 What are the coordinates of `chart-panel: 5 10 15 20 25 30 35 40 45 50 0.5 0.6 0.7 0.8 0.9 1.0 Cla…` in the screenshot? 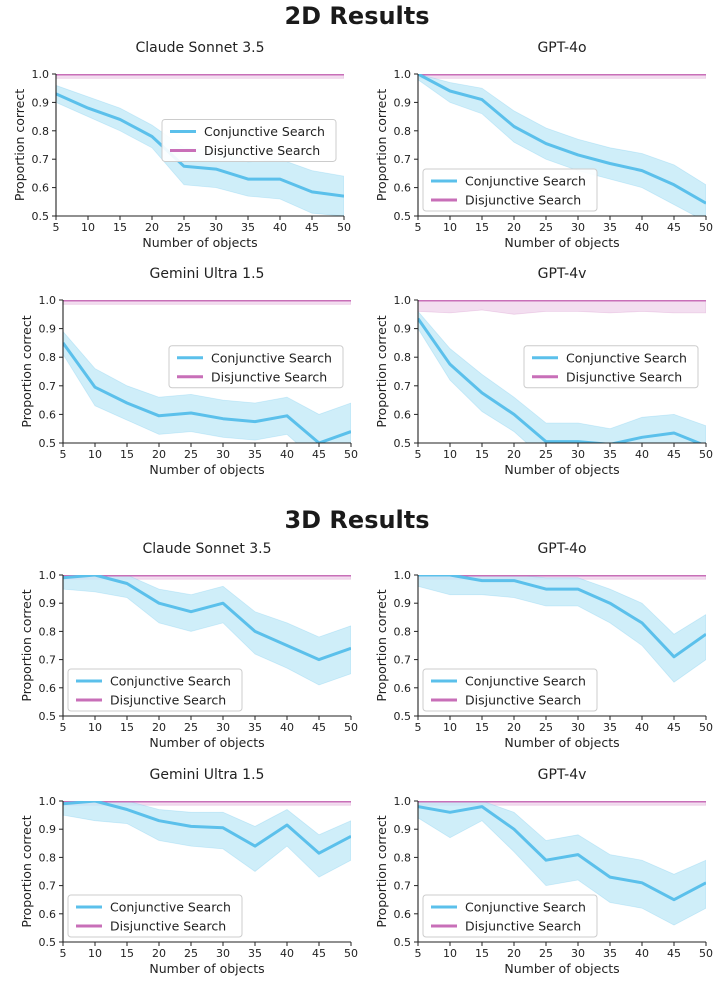 It's located at (181, 145).